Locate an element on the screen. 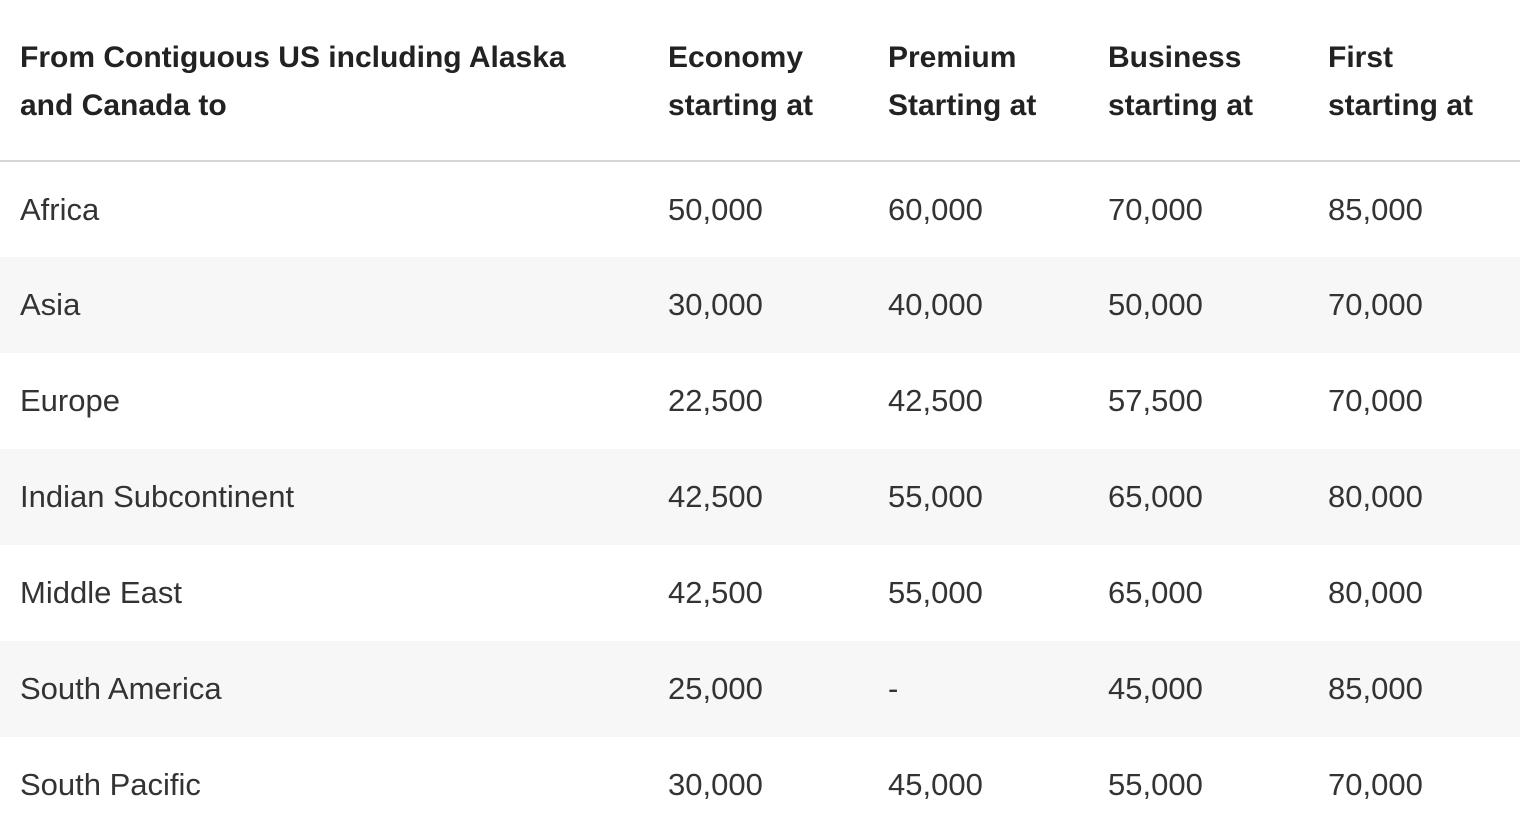 The height and width of the screenshot is (828, 1520). cell-premium: 40,000 is located at coordinates (978, 305).